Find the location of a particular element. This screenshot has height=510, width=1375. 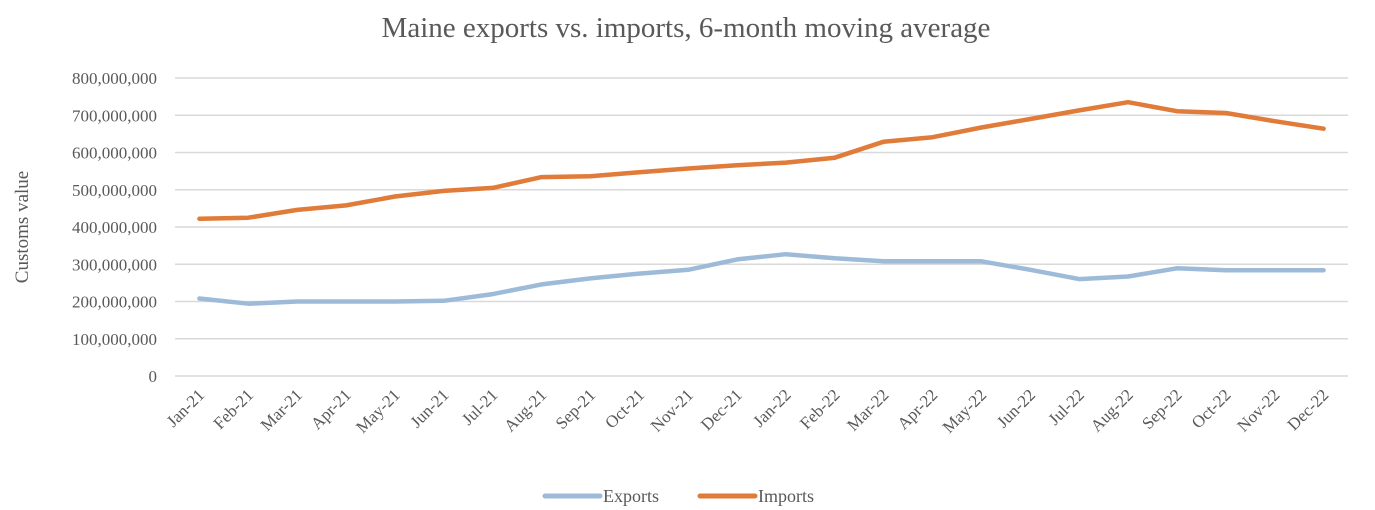

x-tick-label: Jun-22 is located at coordinates (1016, 408).